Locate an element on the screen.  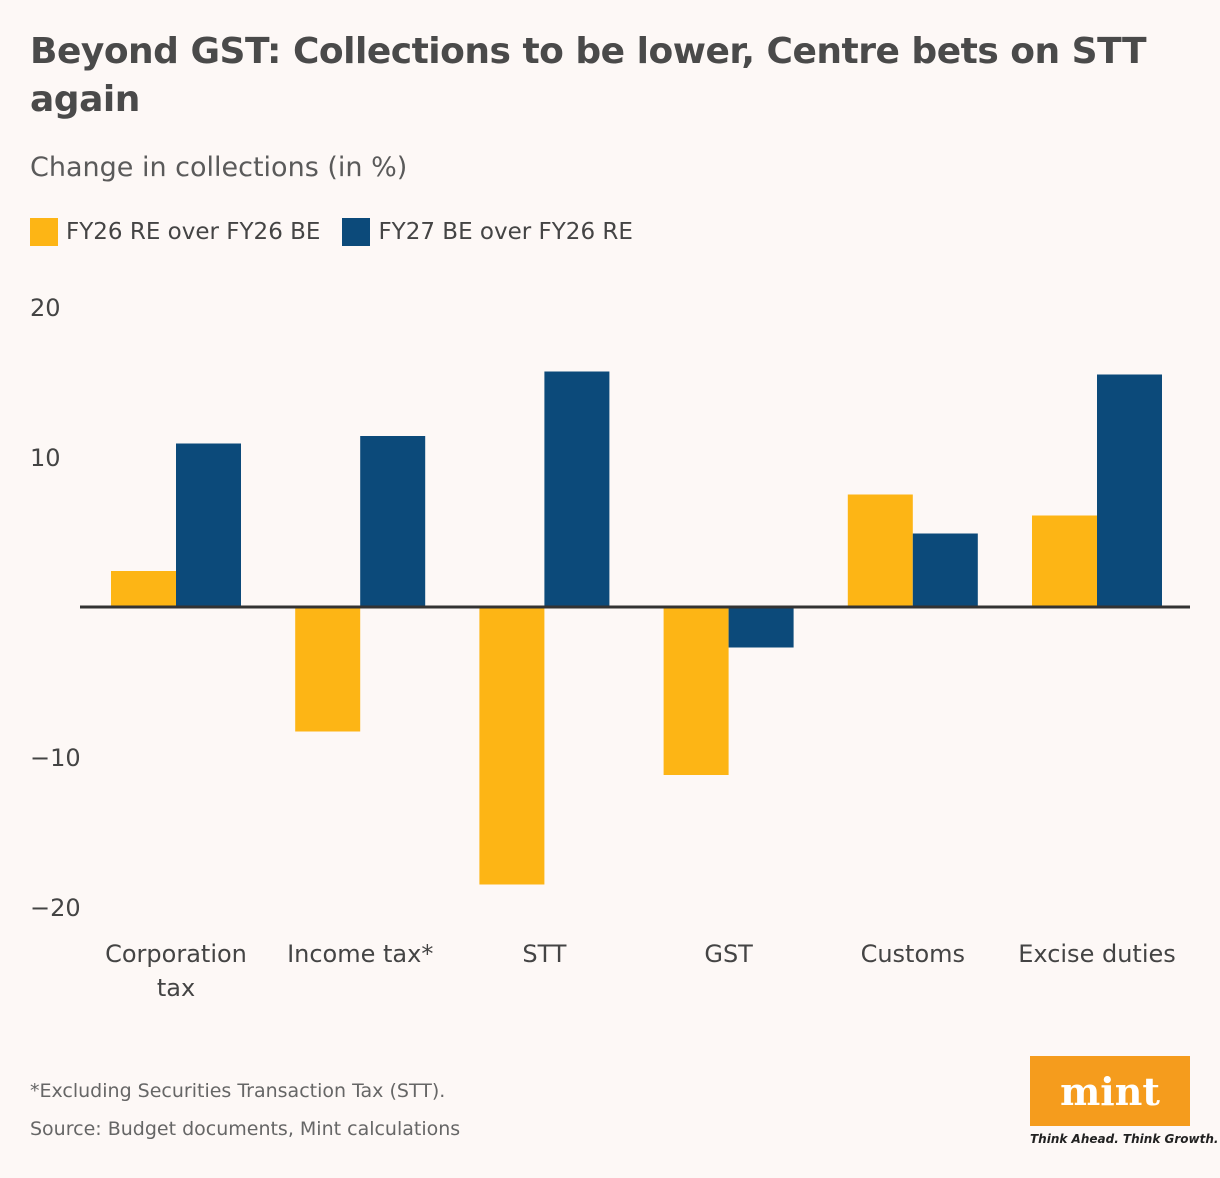
legend-swatch-fy26 is located at coordinates (44, 232).